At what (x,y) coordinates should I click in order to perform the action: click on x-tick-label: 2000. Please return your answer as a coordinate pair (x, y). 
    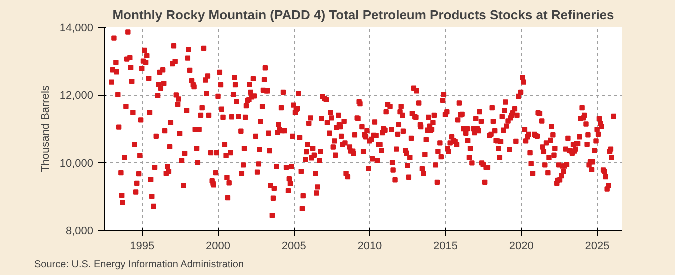
    Looking at the image, I should click on (218, 246).